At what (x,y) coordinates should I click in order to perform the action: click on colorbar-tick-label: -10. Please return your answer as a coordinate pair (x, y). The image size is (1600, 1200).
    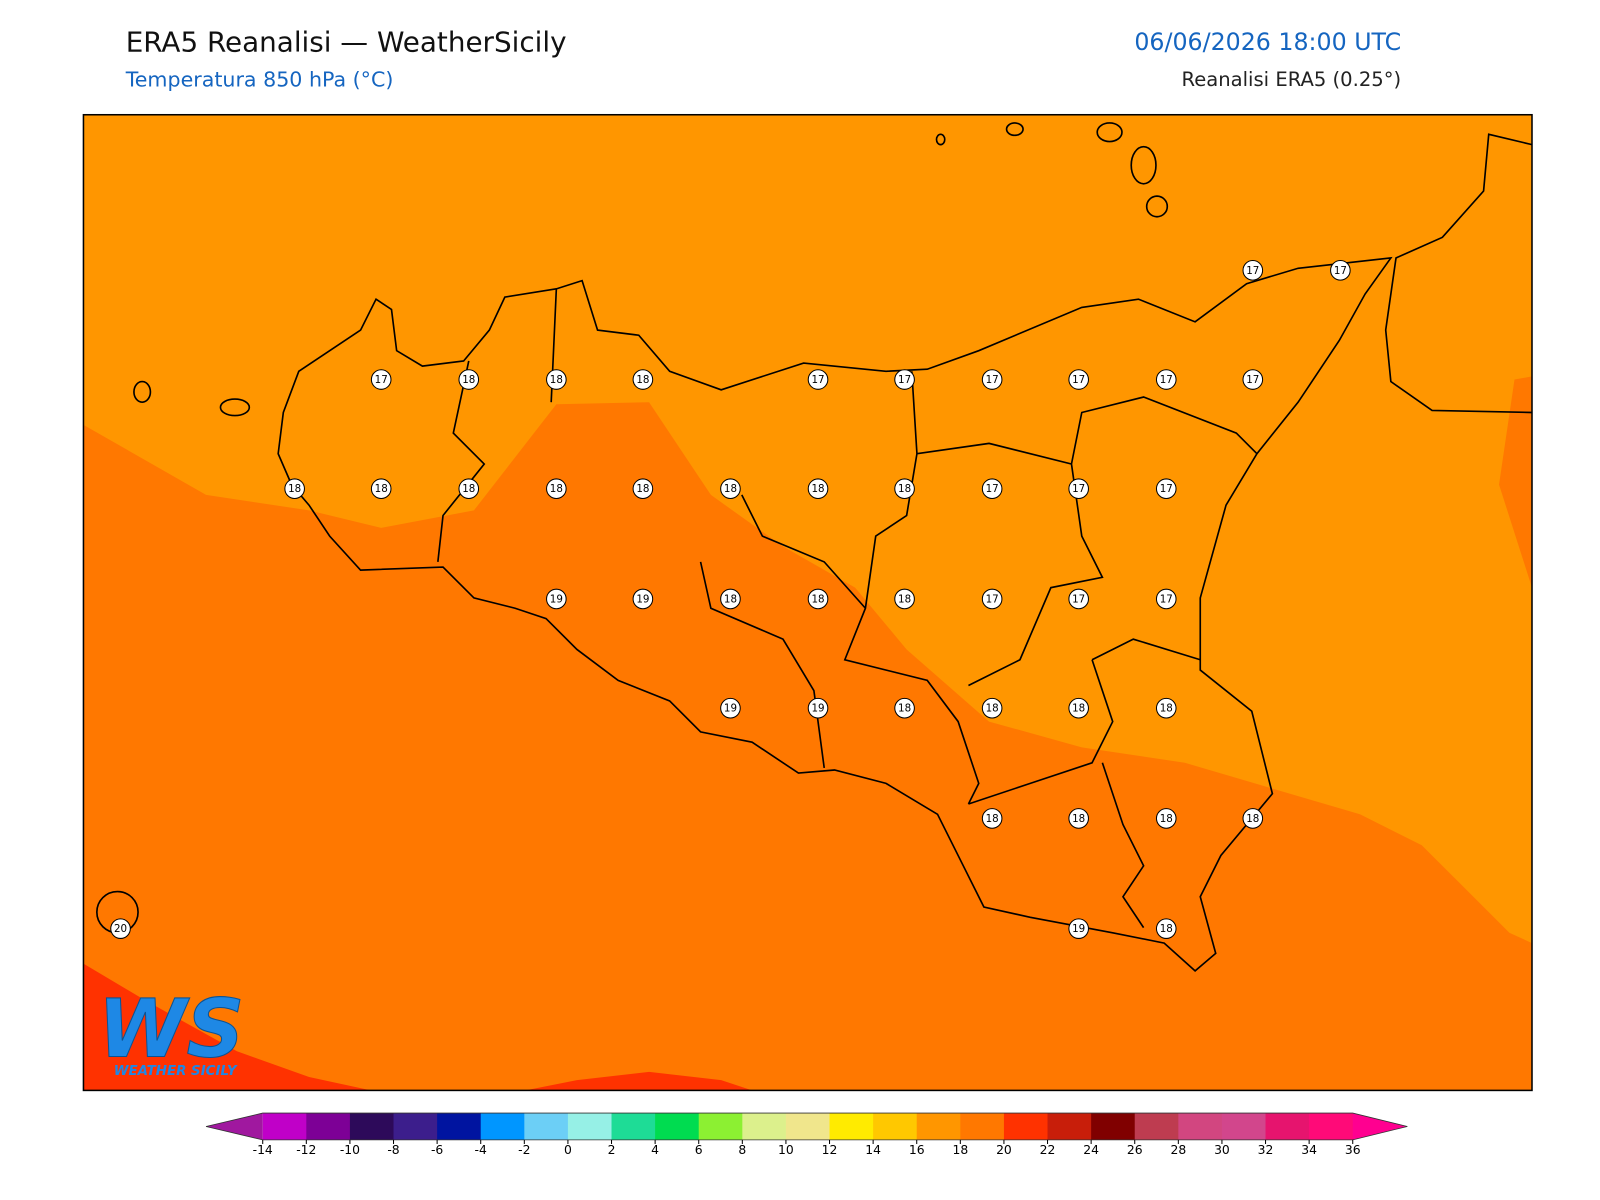
    Looking at the image, I should click on (350, 1150).